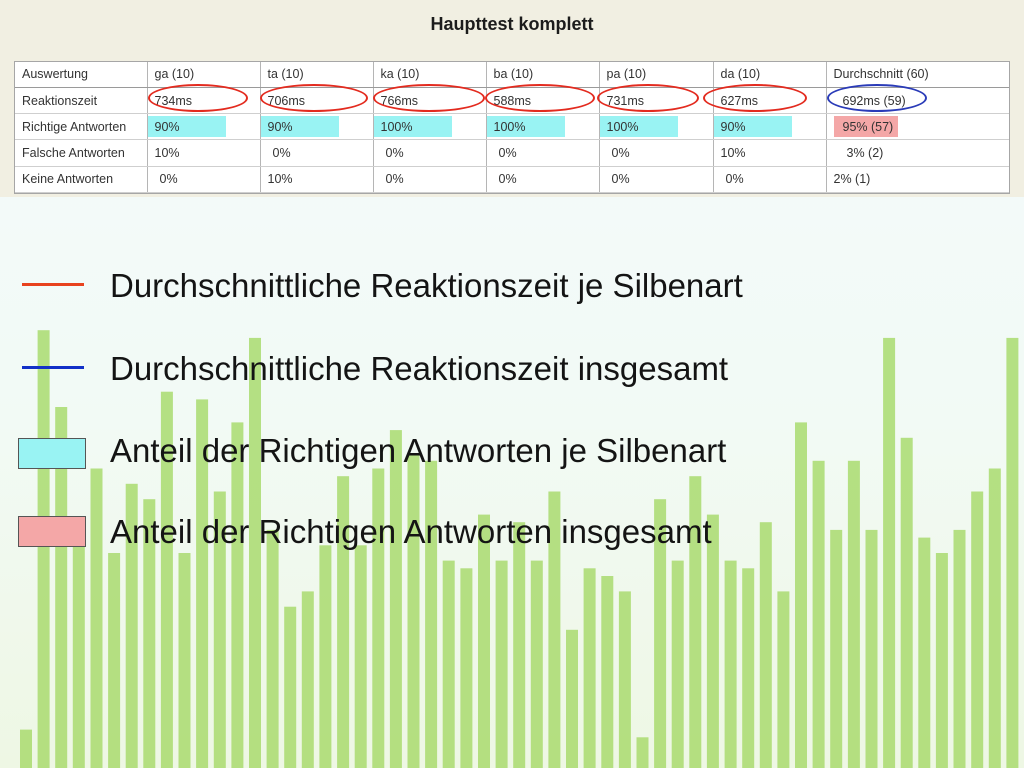 This screenshot has width=1024, height=768. Describe the element at coordinates (81, 75) in the screenshot. I see `header-cell: Auswertung` at that location.